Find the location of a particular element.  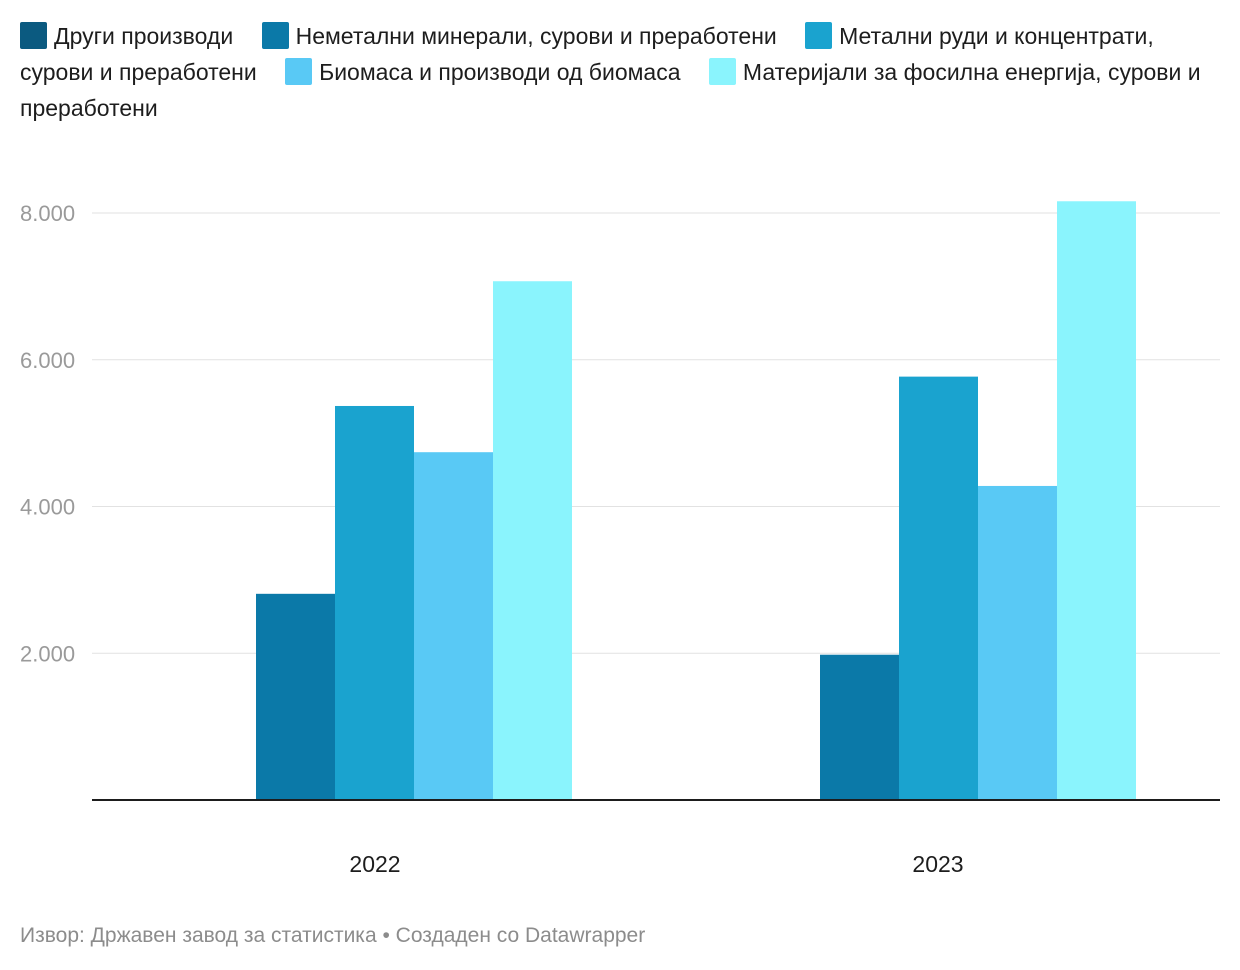

legend-label: Други производи is located at coordinates (144, 36).